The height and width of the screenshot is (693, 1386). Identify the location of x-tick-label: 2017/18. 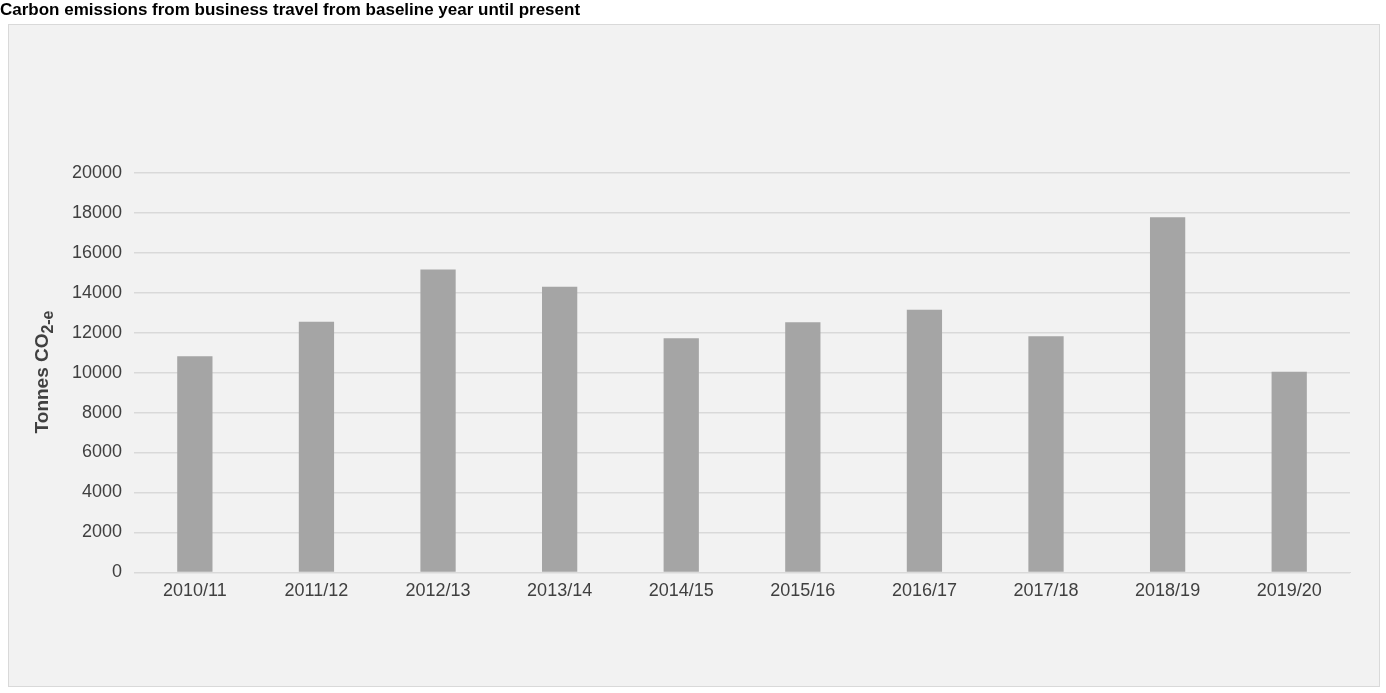
(1046, 590).